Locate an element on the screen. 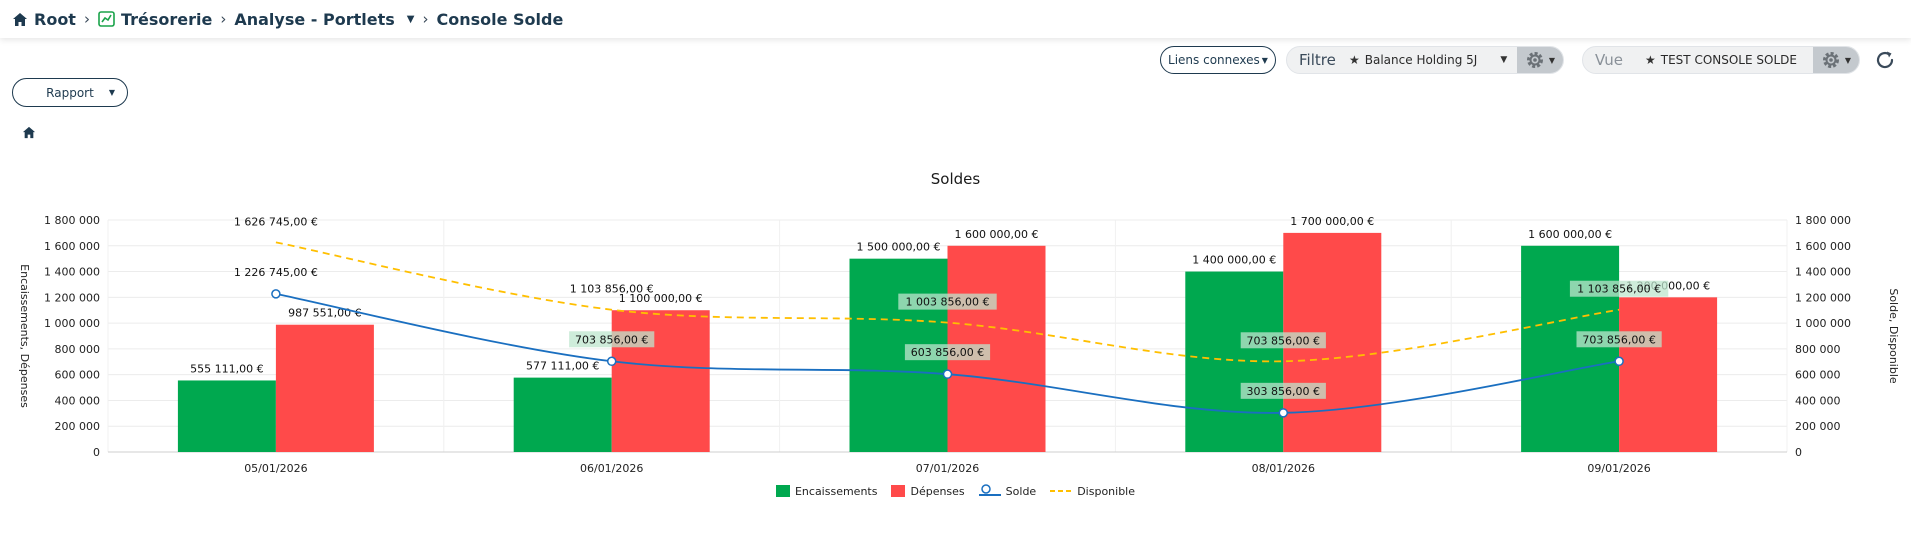  data-label-depenses: 1 600 000,00 € is located at coordinates (997, 234).